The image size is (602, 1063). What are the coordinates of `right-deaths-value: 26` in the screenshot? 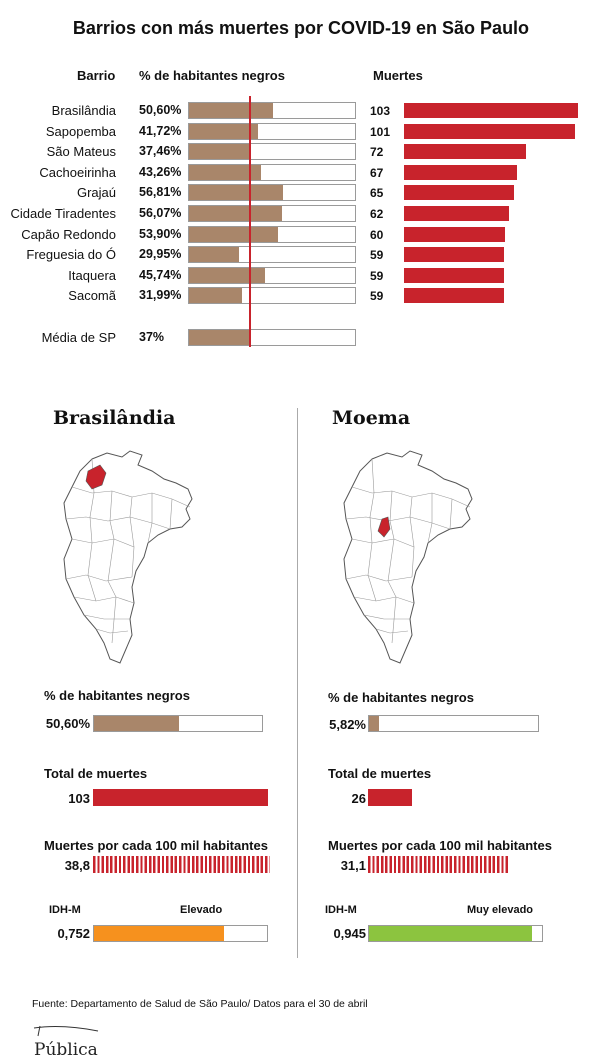 It's located at (358, 798).